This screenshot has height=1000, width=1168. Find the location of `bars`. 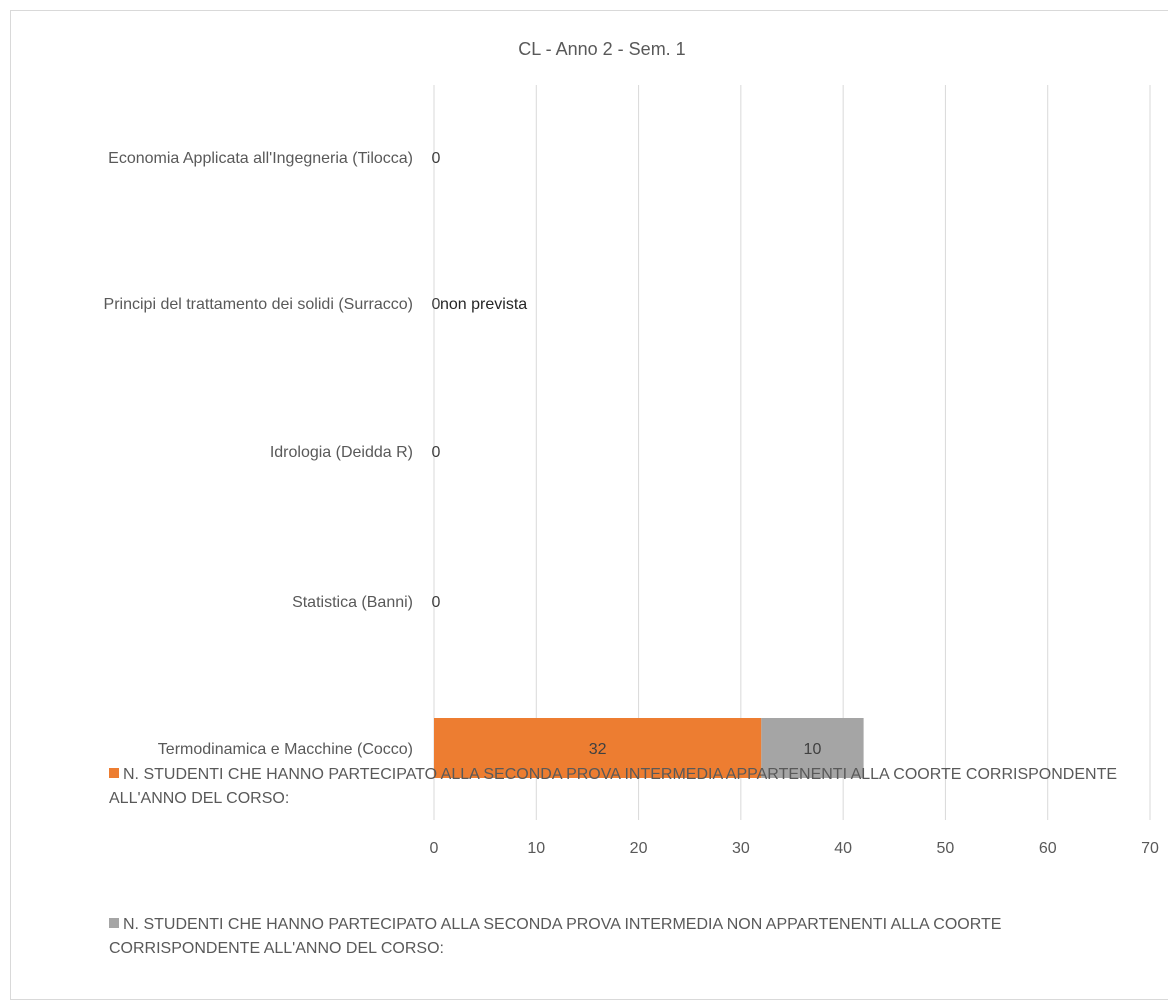

bars is located at coordinates (649, 748).